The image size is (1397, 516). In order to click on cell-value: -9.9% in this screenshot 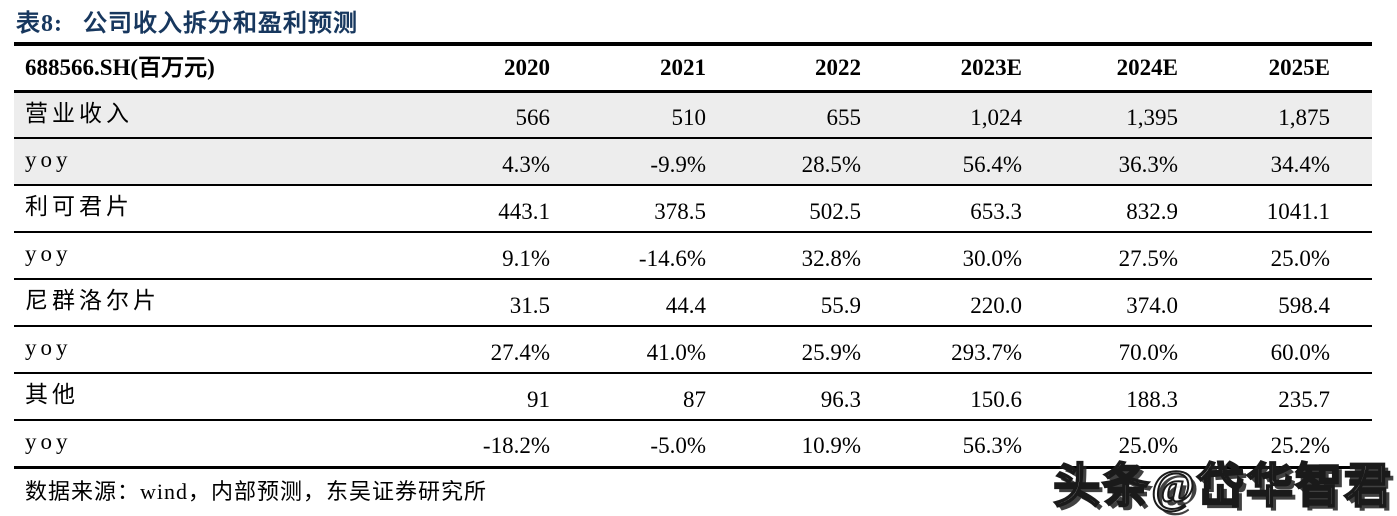, I will do `click(678, 164)`.